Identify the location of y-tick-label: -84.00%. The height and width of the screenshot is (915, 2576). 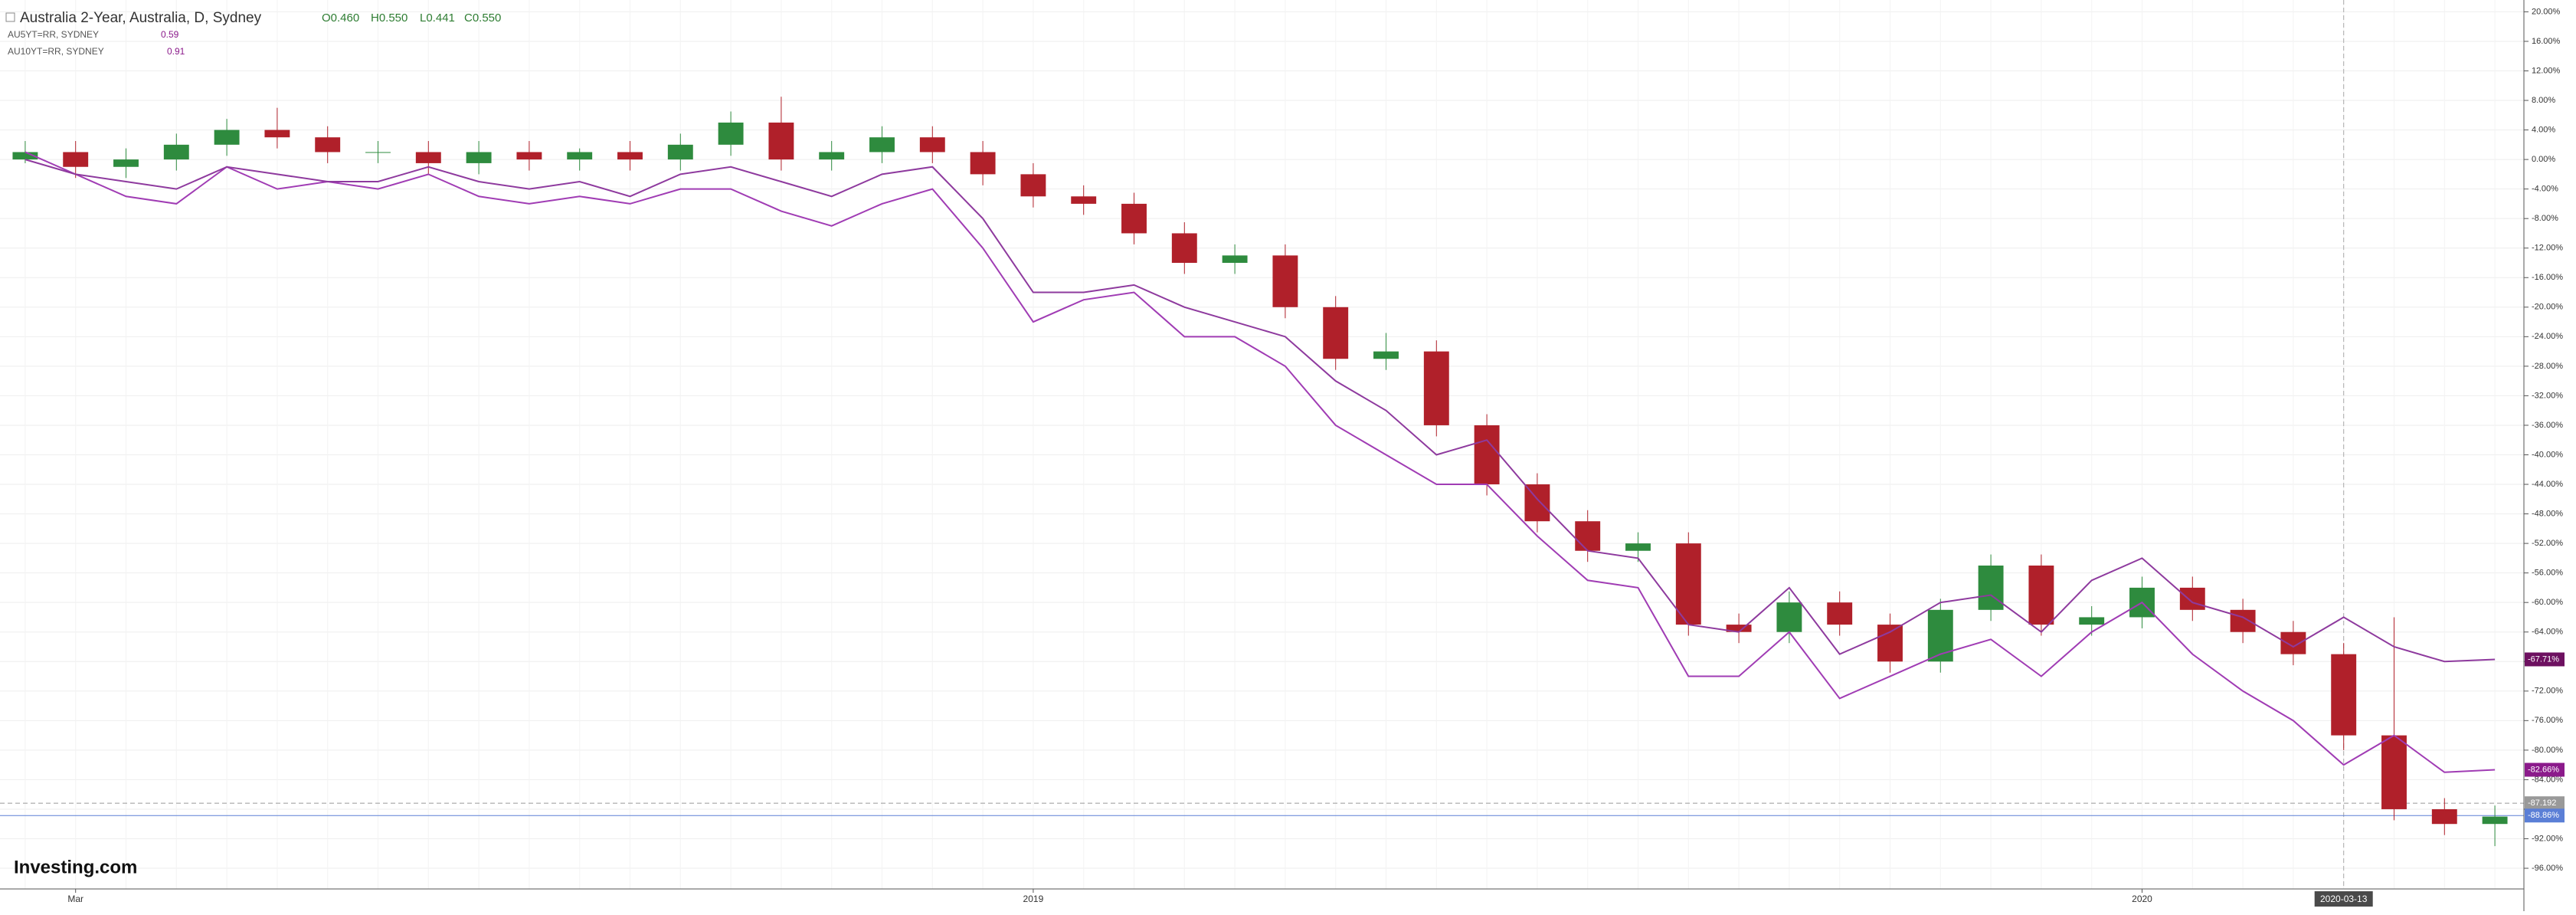
(2547, 779).